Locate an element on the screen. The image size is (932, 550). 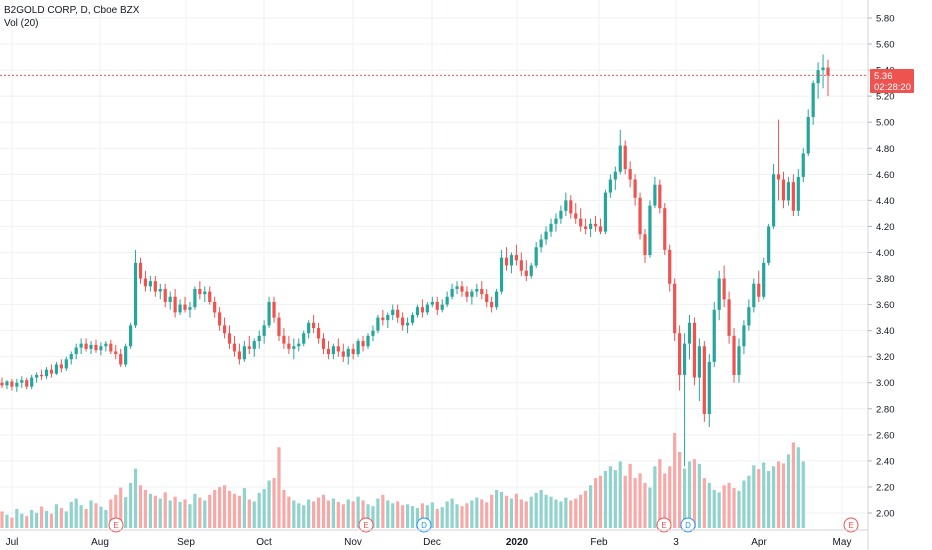
symbol-title: B2GOLD CORP, D, Cboe BZX is located at coordinates (72, 10).